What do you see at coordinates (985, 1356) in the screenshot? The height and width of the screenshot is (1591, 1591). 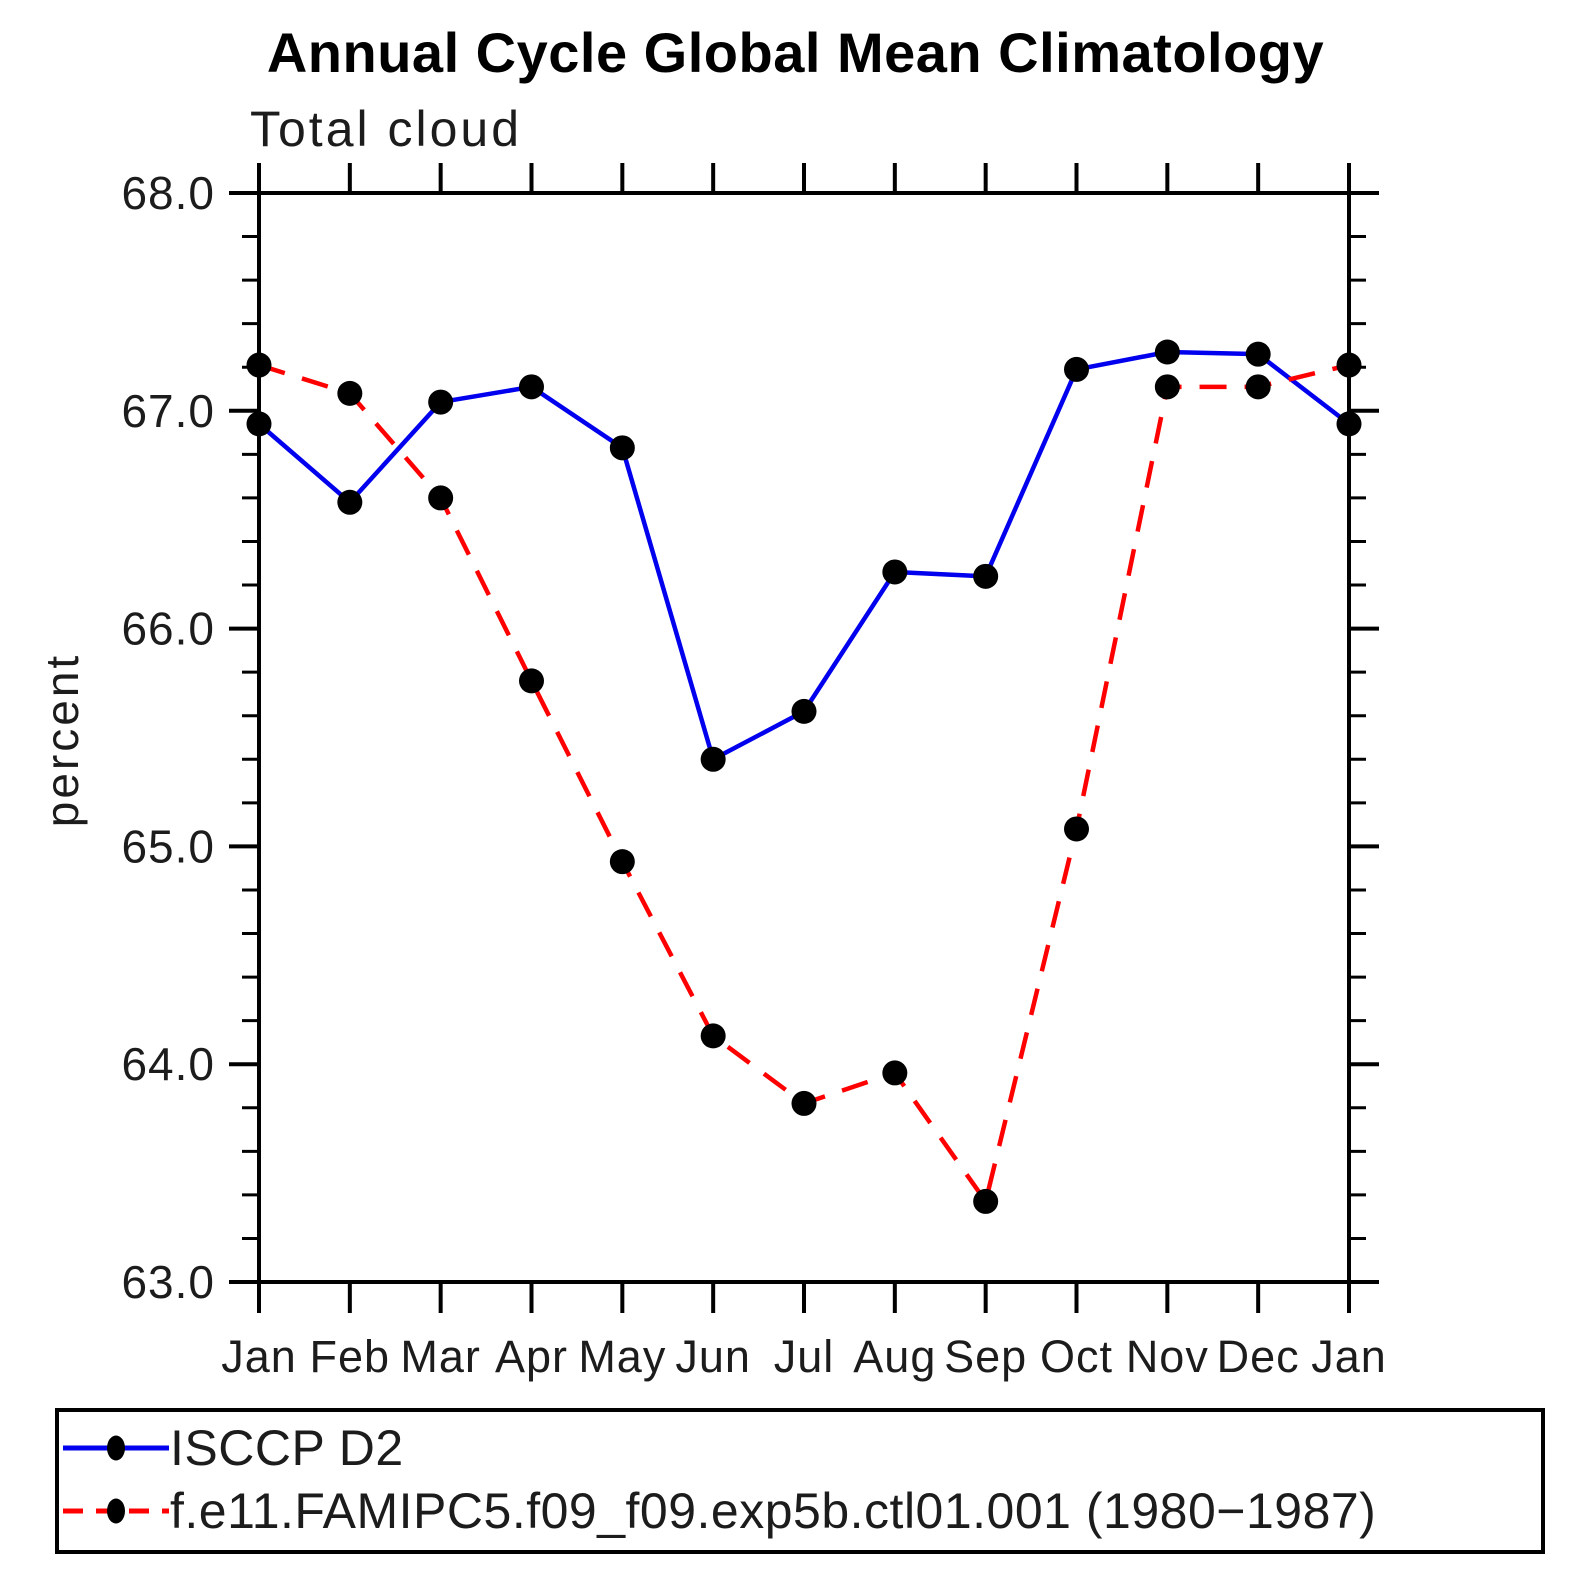 I see `svg-text: Sep` at bounding box center [985, 1356].